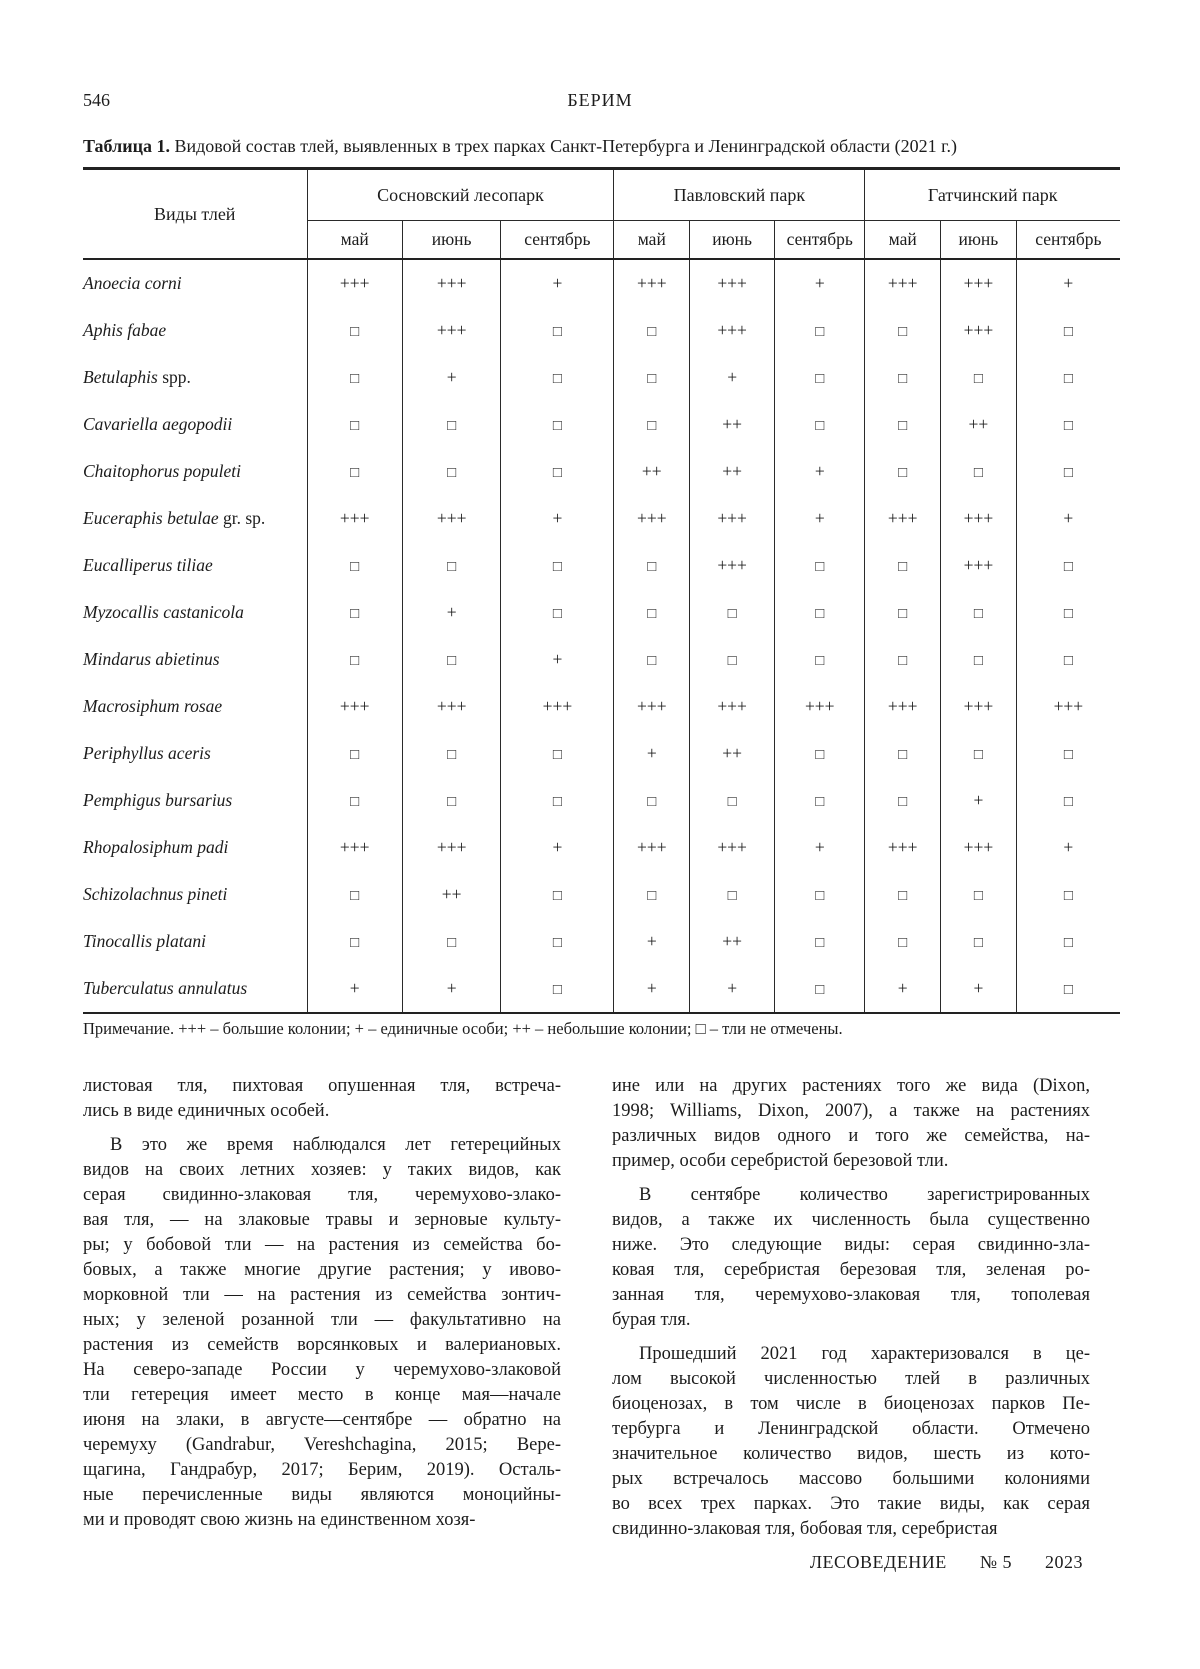 This screenshot has height=1669, width=1200. I want to click on species-row: Chaitophorus populeti □ □ □ ++ ++ + □ □ □, so click(601, 471).